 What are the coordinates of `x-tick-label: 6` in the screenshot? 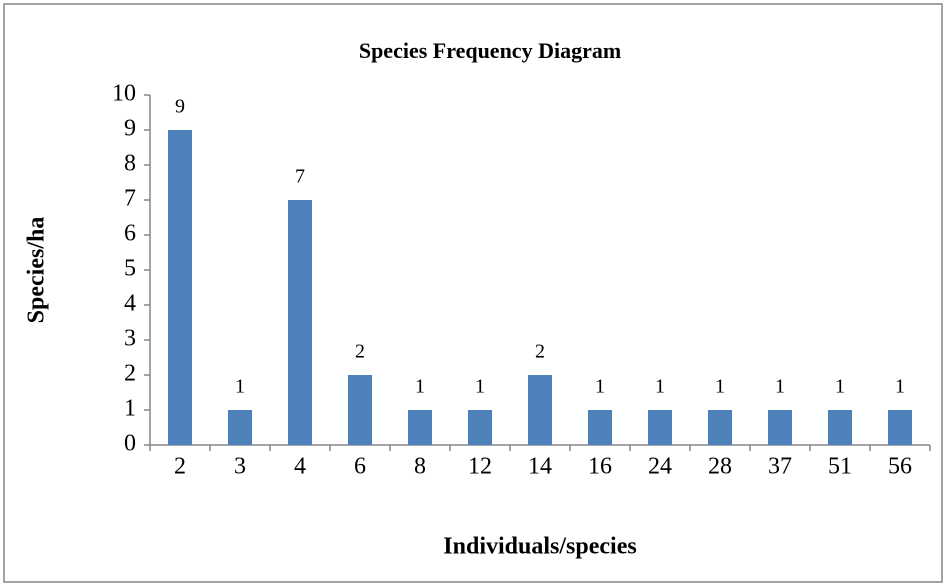 It's located at (360, 467).